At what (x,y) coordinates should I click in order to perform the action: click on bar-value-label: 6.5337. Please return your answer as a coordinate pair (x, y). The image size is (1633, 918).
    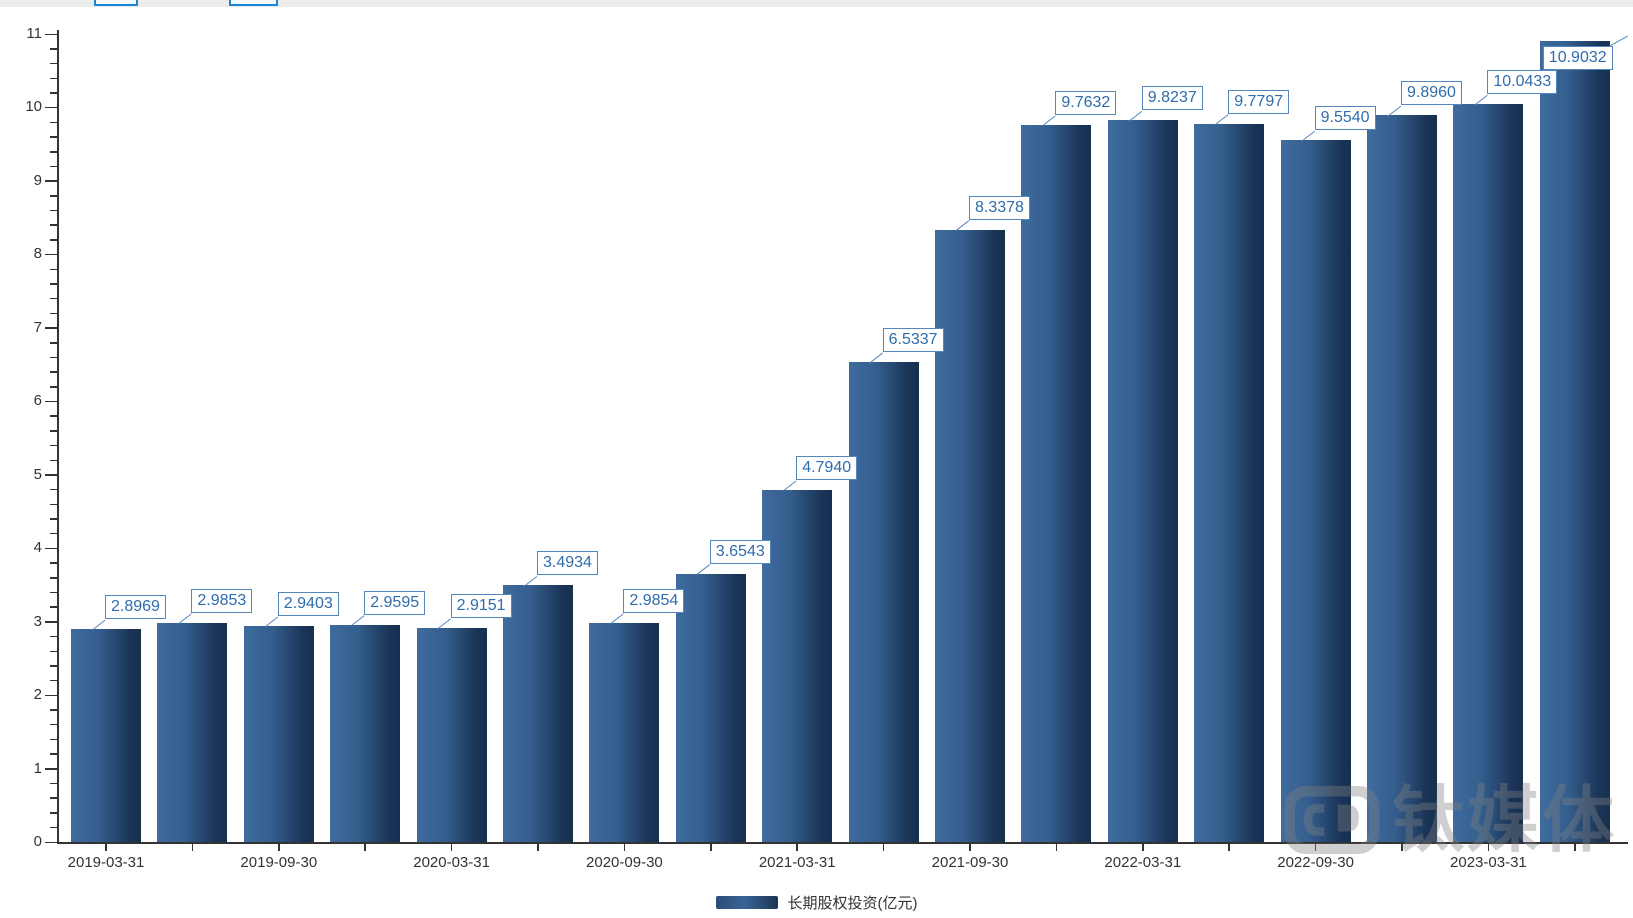
    Looking at the image, I should click on (913, 340).